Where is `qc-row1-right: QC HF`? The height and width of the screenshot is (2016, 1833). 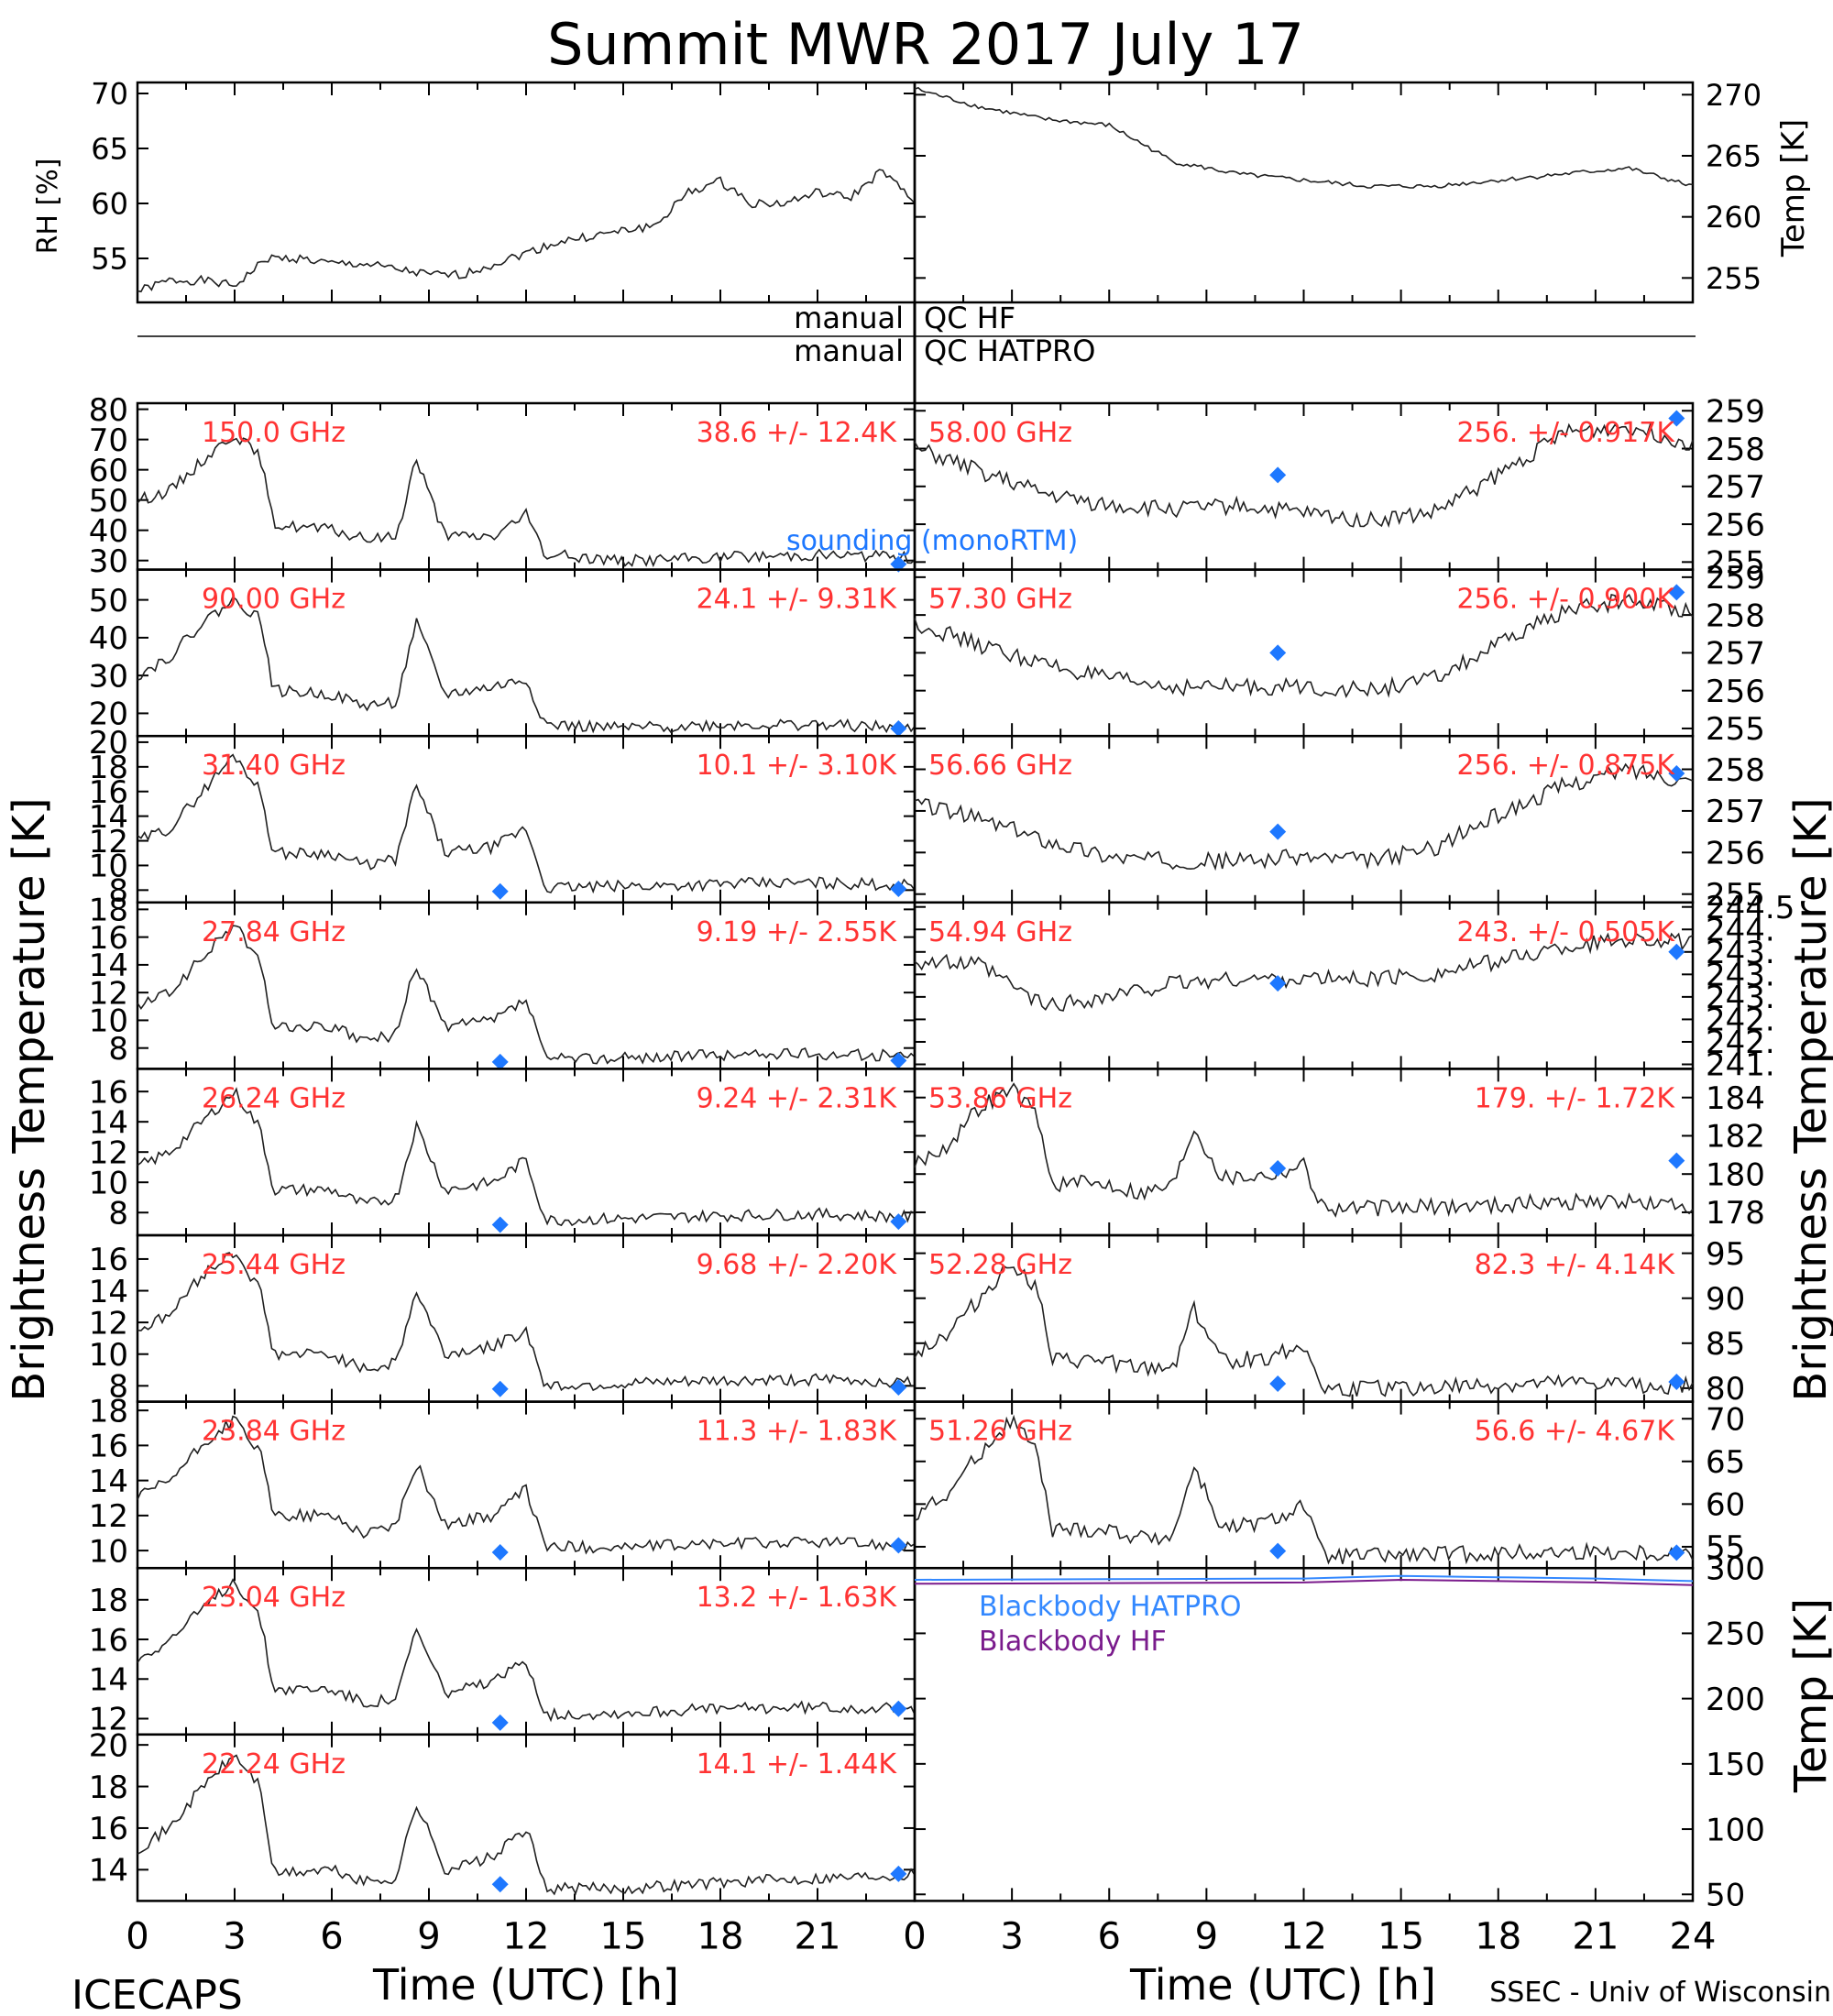 qc-row1-right: QC HF is located at coordinates (969, 318).